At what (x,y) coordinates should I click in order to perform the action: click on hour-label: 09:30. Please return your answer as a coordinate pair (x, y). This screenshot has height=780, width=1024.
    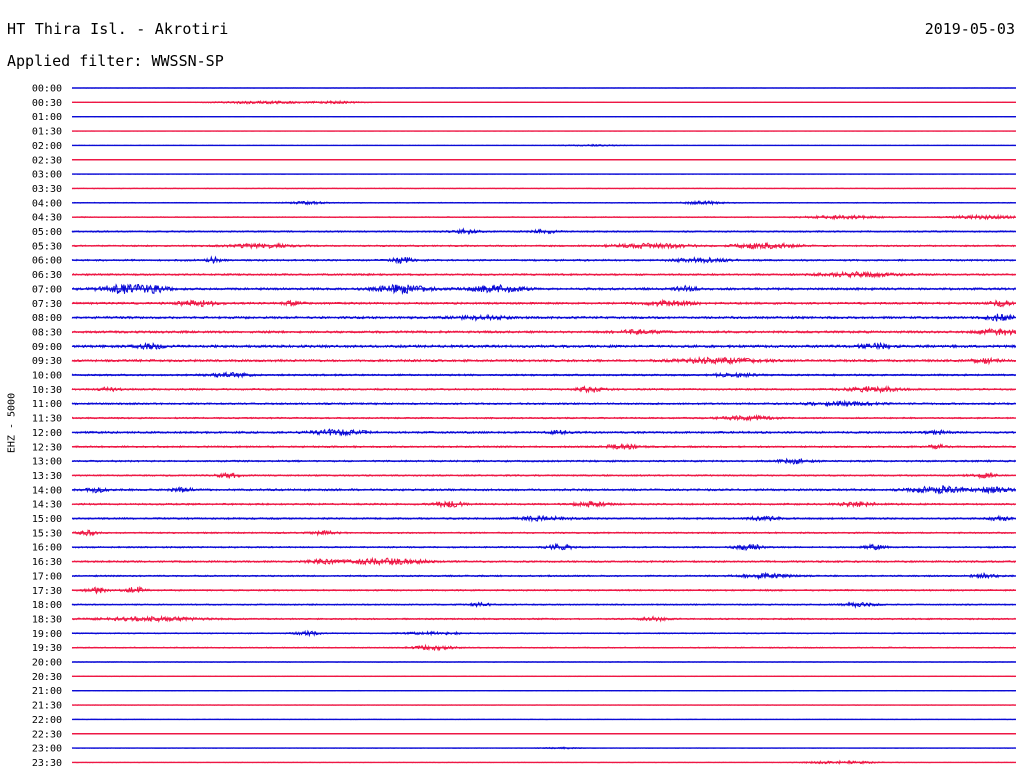
    Looking at the image, I should click on (47, 361).